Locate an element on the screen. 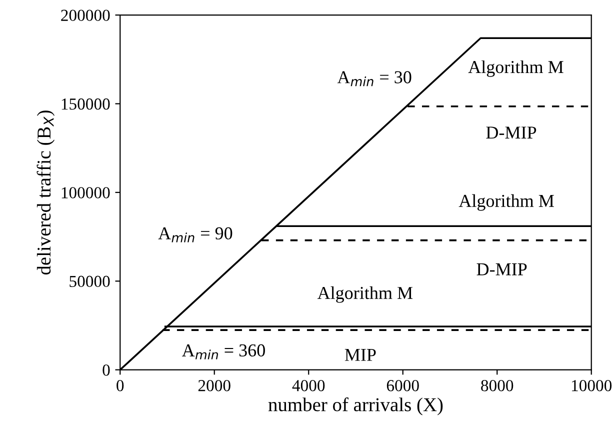  y-tick-label: 200000 is located at coordinates (85, 15).